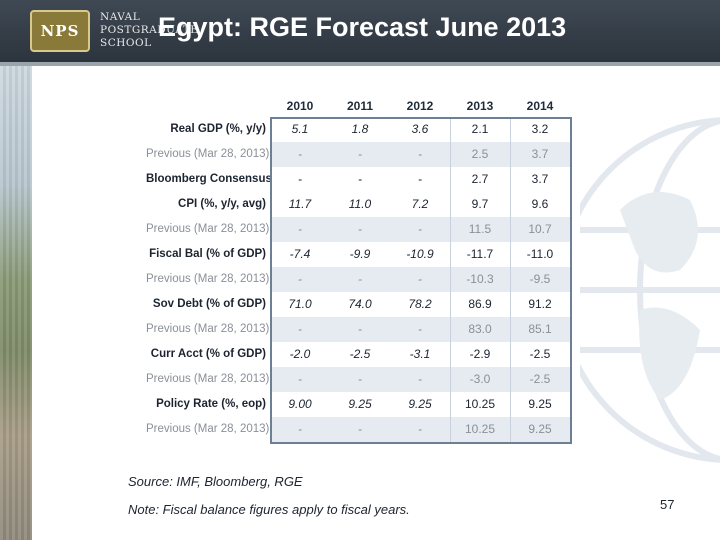 The height and width of the screenshot is (540, 720). I want to click on table-row: Sov Debt (% of GDP) 71.0 74.0 78.2 86.9 91.2, so click(359, 304).